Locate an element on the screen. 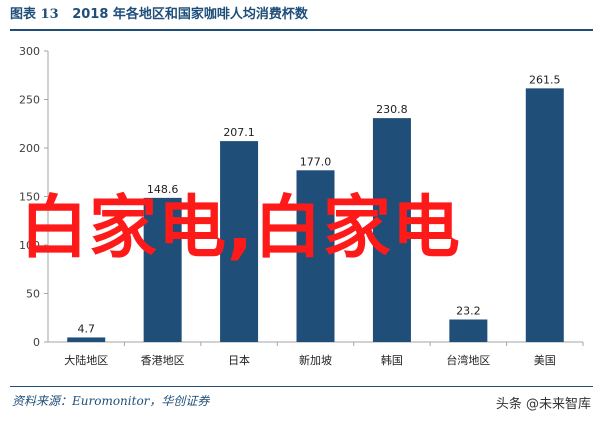 The height and width of the screenshot is (423, 603). data-label: 207.1 is located at coordinates (239, 132).